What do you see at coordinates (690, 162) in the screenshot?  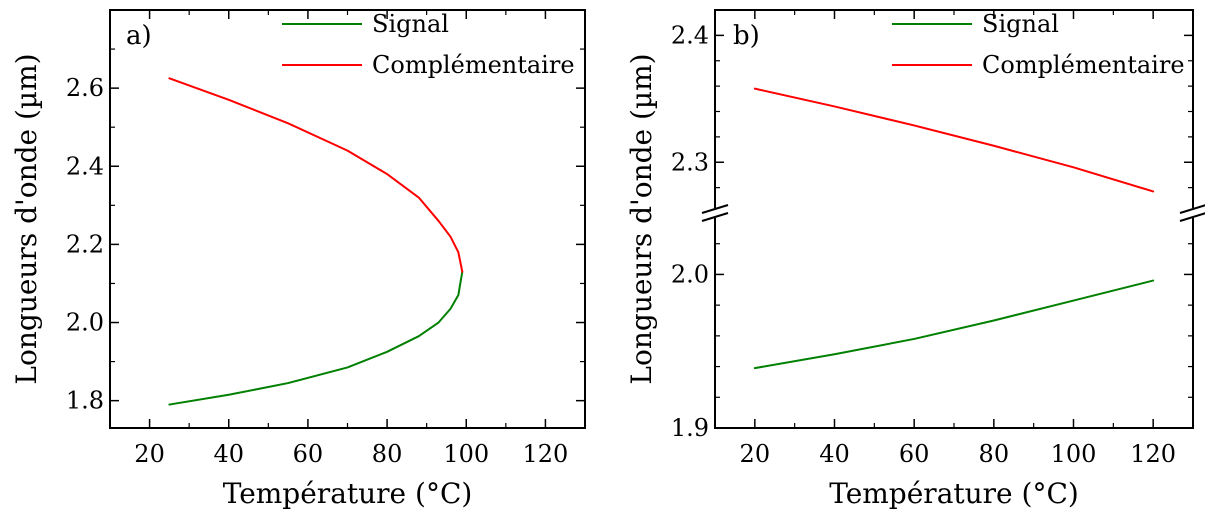 I see `panel-b-y-tick-label-upper: 2.3` at bounding box center [690, 162].